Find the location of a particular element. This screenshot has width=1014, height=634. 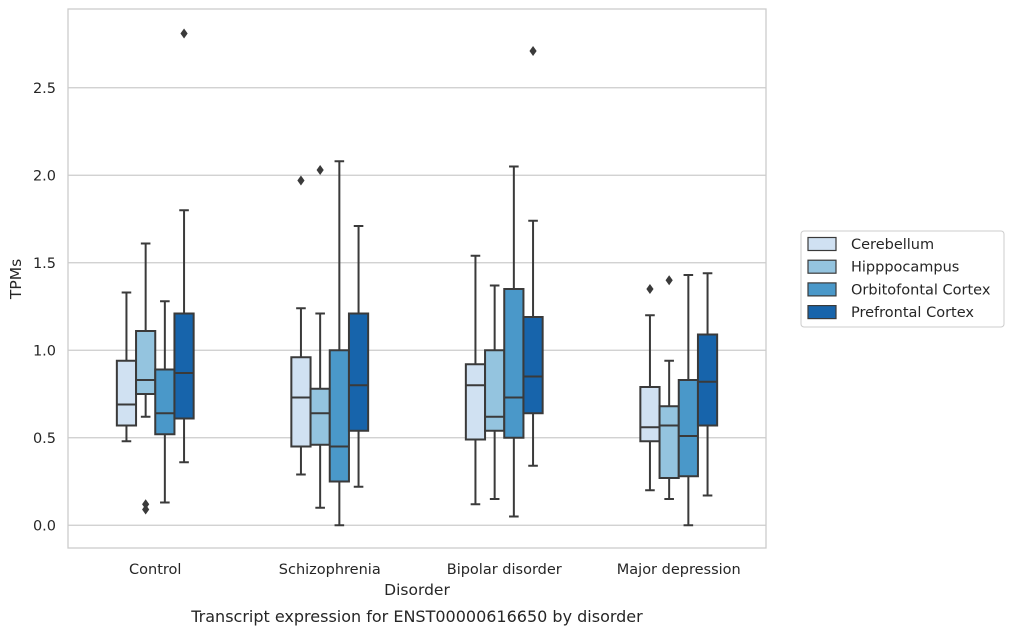

y-tick-labels: 0.0 0.5 1.0 1.5 2.0 2.5 is located at coordinates (44, 308).